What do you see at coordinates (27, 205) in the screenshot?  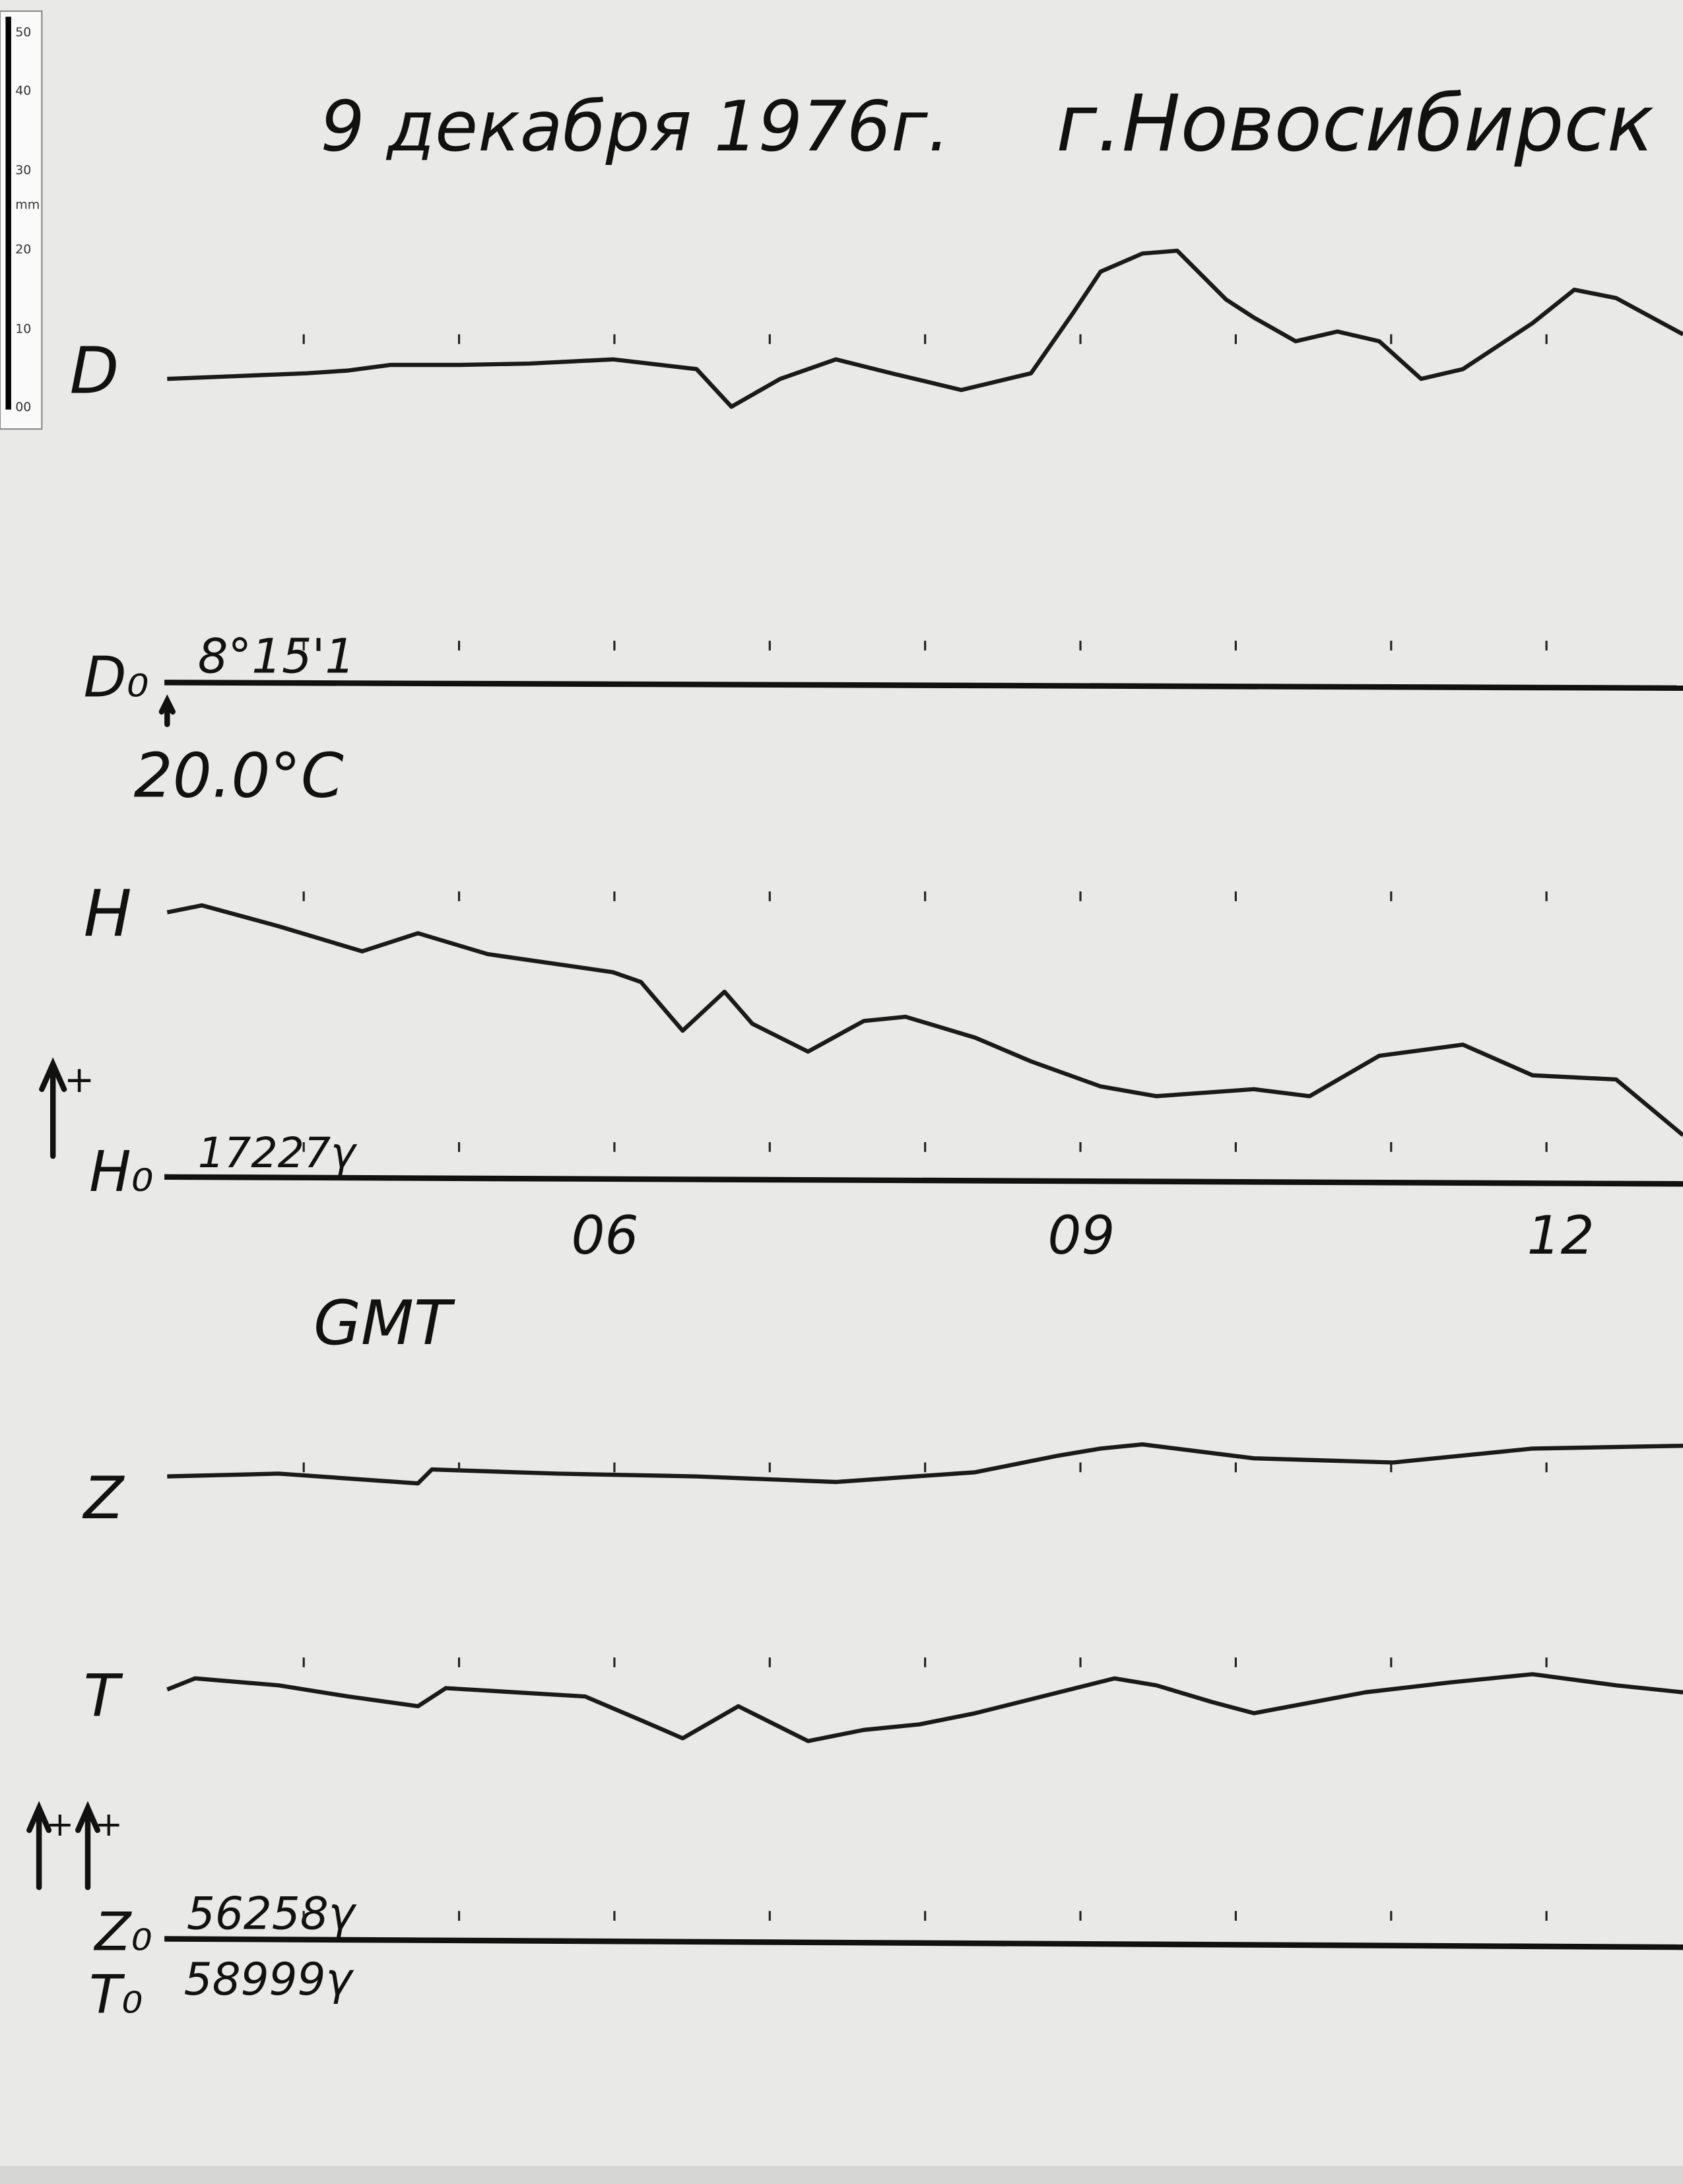 I see `ruler-unit: mm` at bounding box center [27, 205].